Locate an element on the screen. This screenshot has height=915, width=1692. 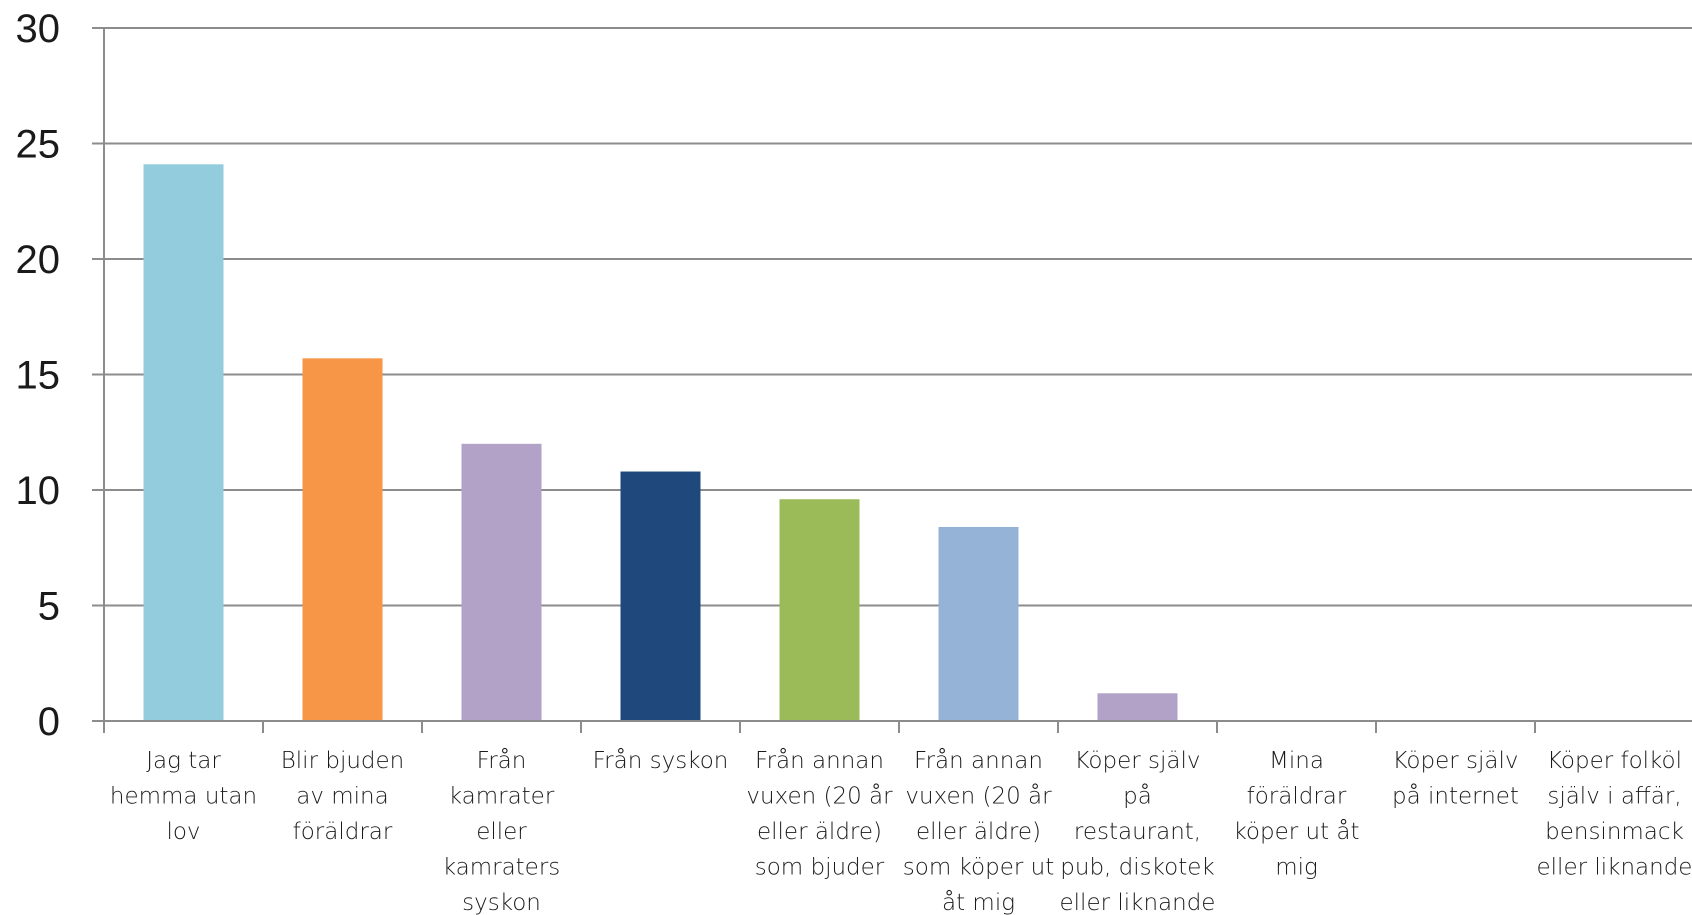
x-category-label: Blir bjuden av mina föräldrar is located at coordinates (343, 796).